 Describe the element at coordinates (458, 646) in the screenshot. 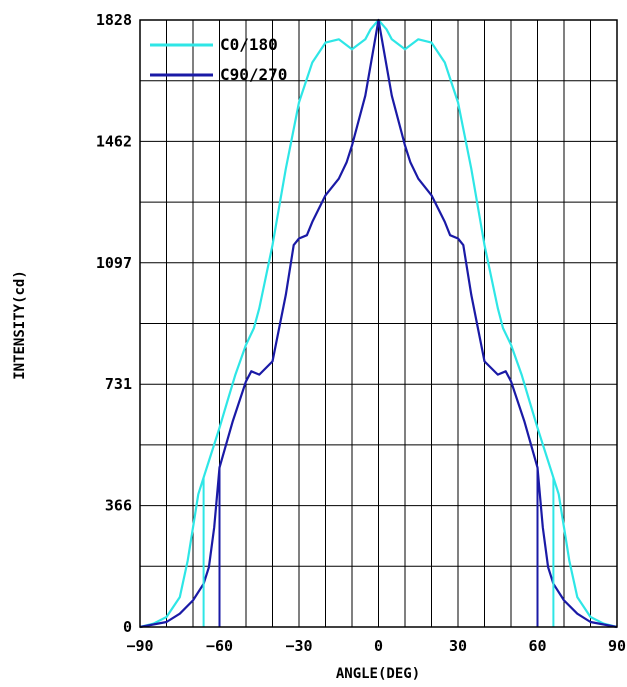

I see `x-tick-label: 30` at that location.